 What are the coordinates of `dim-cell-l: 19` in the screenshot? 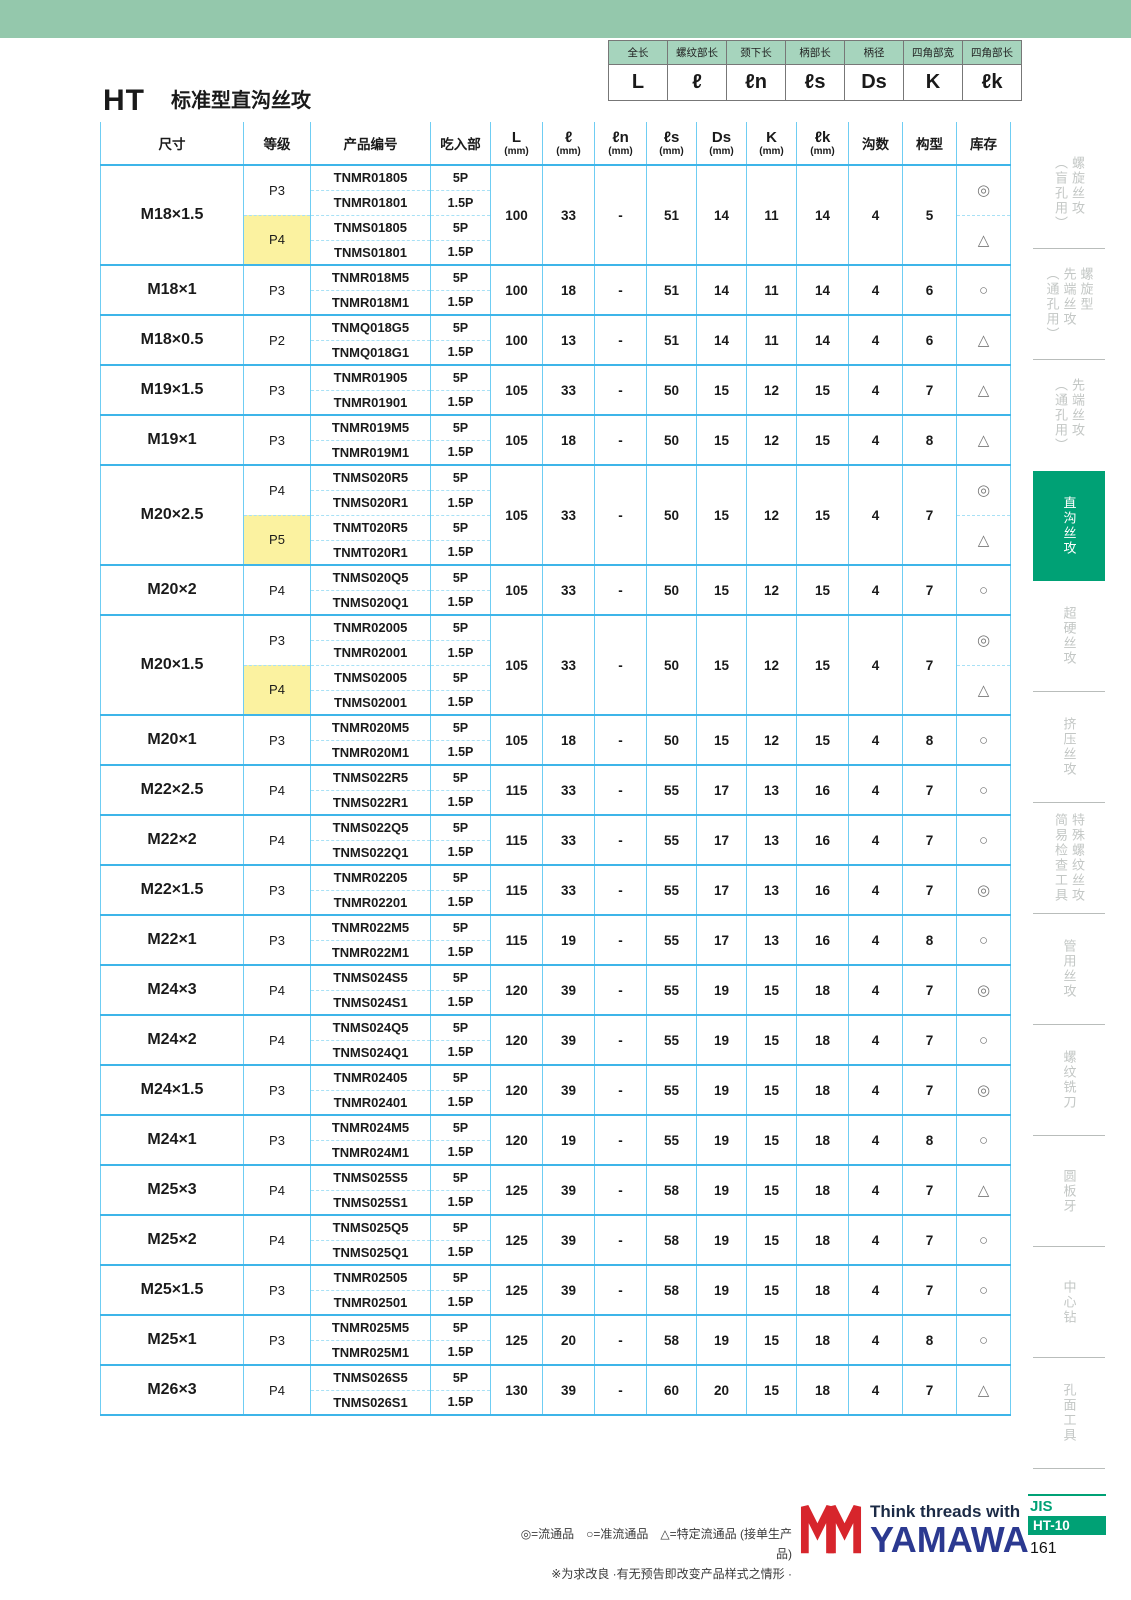 It's located at (568, 1139).